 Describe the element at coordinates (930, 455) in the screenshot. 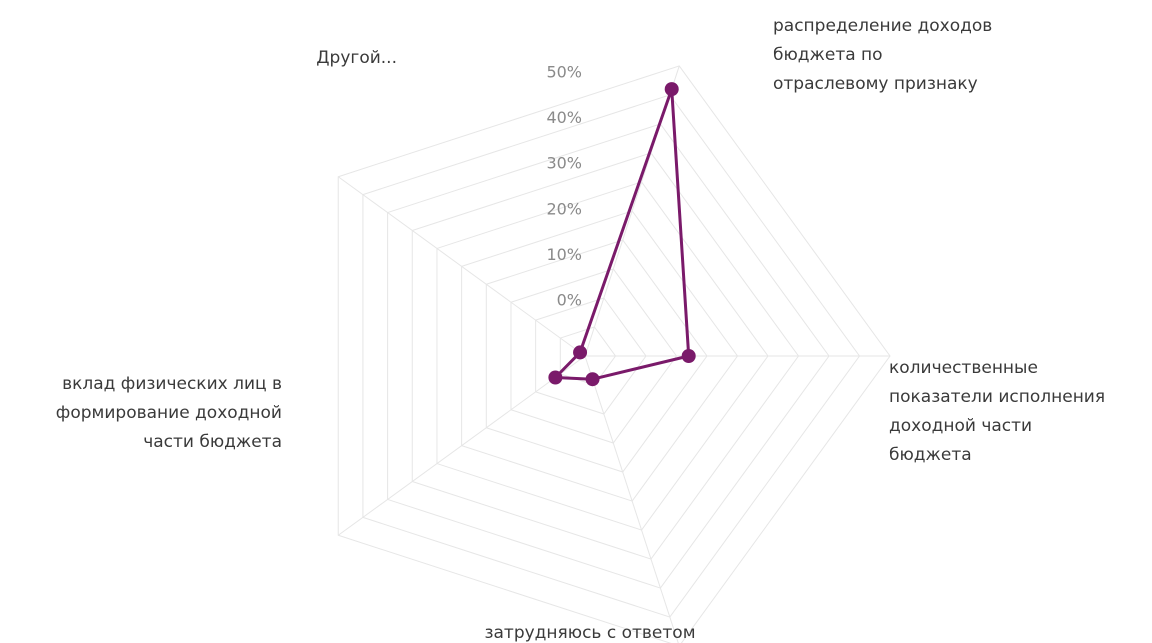

I see `axis-label-line: бюджета` at that location.